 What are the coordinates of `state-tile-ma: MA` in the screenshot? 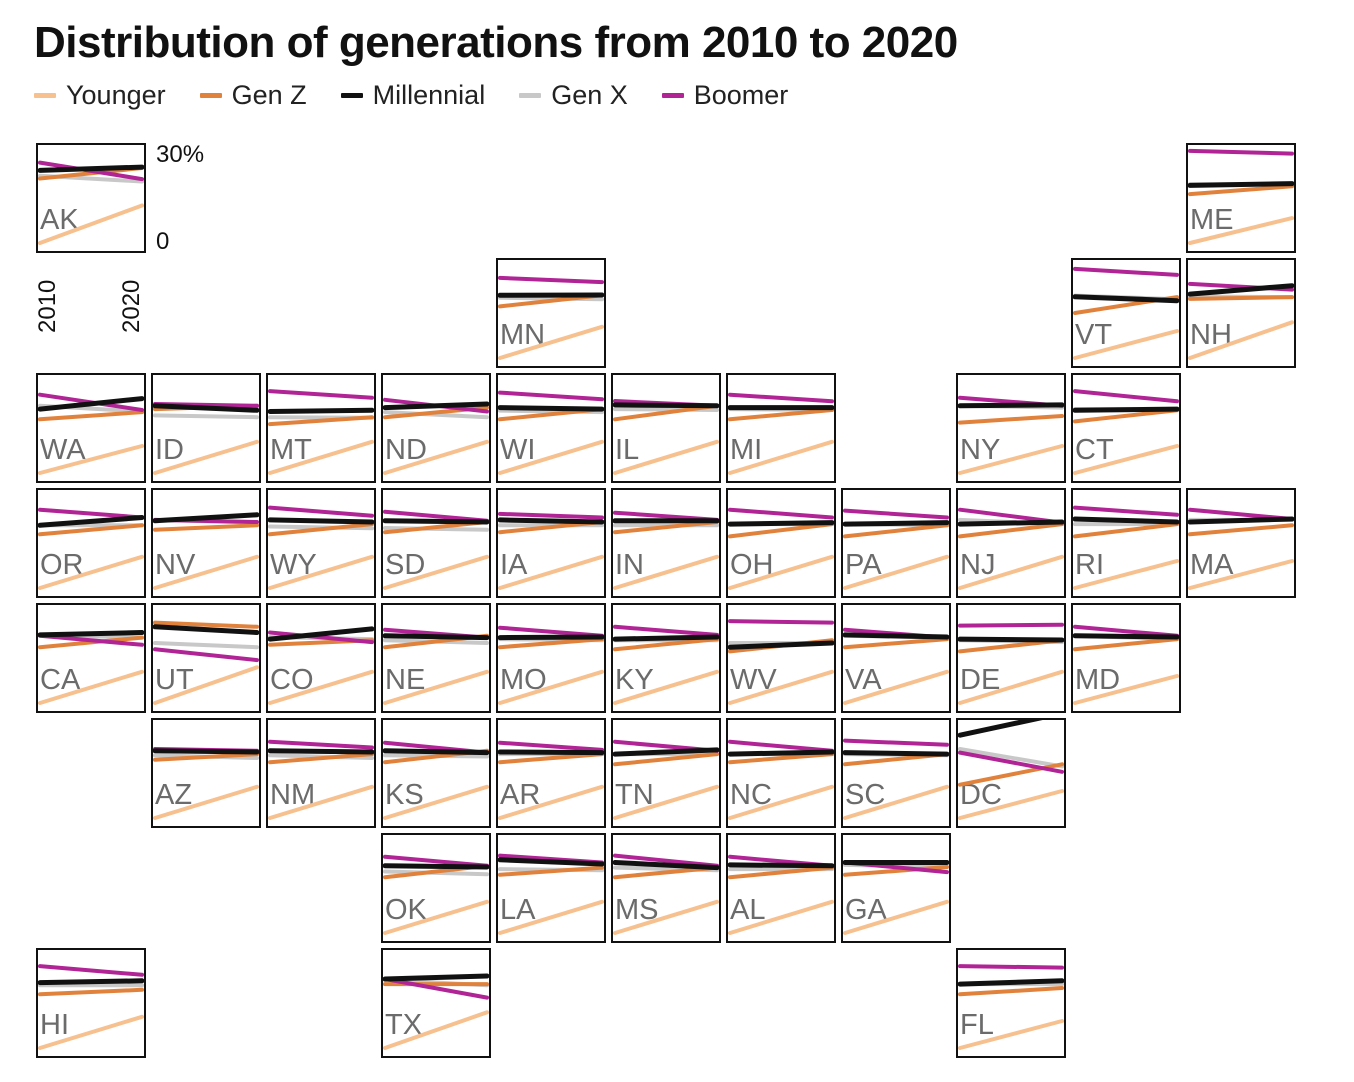 It's located at (1241, 543).